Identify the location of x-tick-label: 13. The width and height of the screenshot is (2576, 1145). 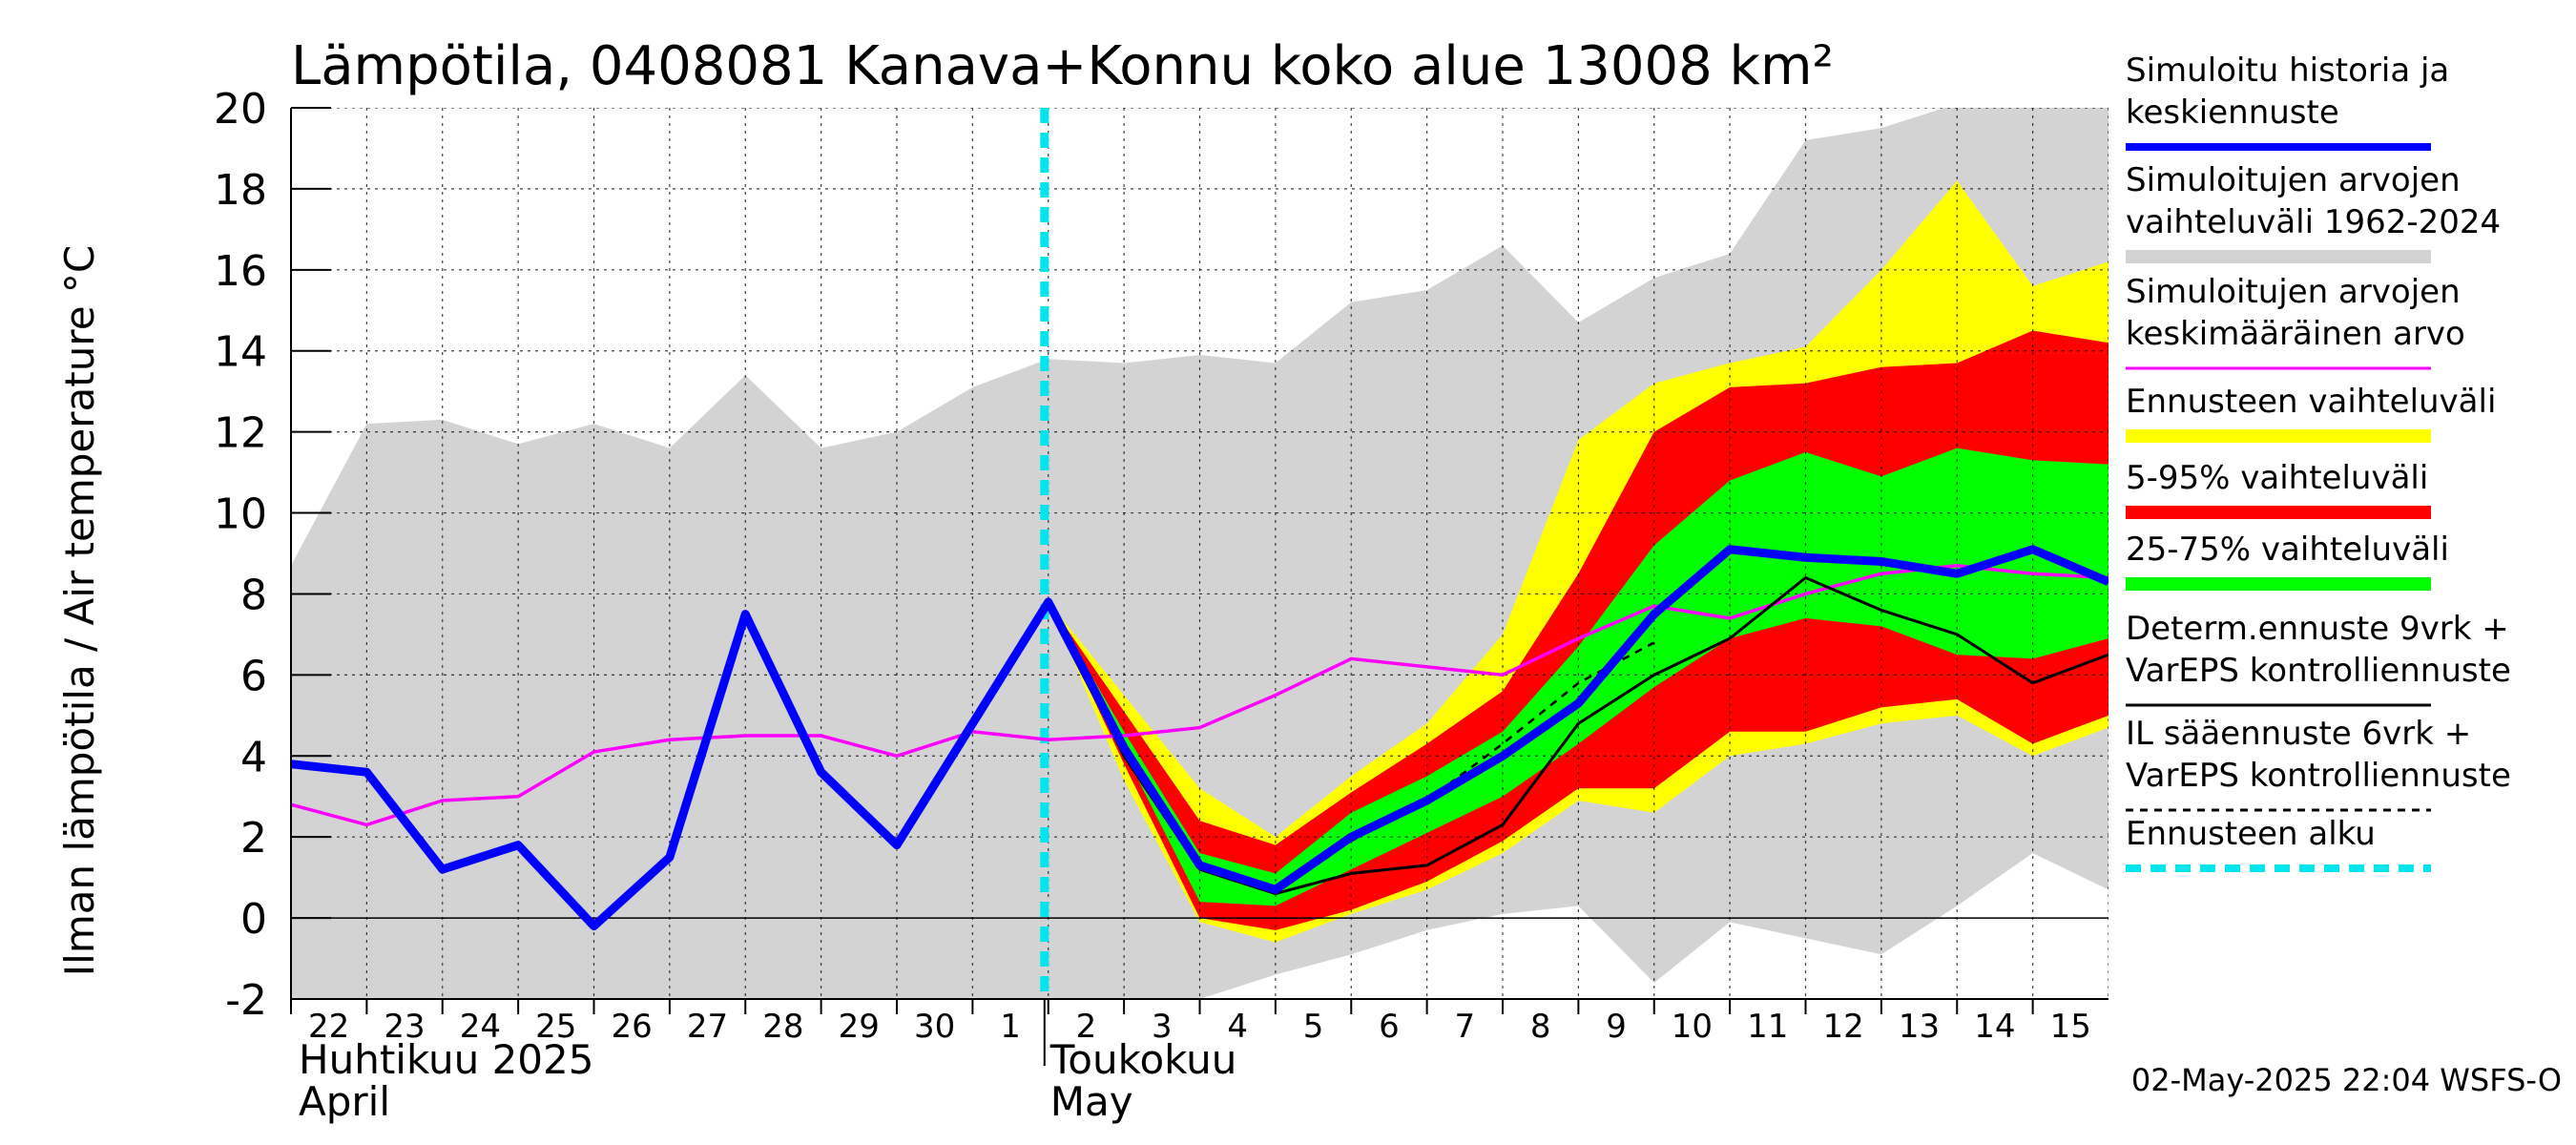
(1919, 1027).